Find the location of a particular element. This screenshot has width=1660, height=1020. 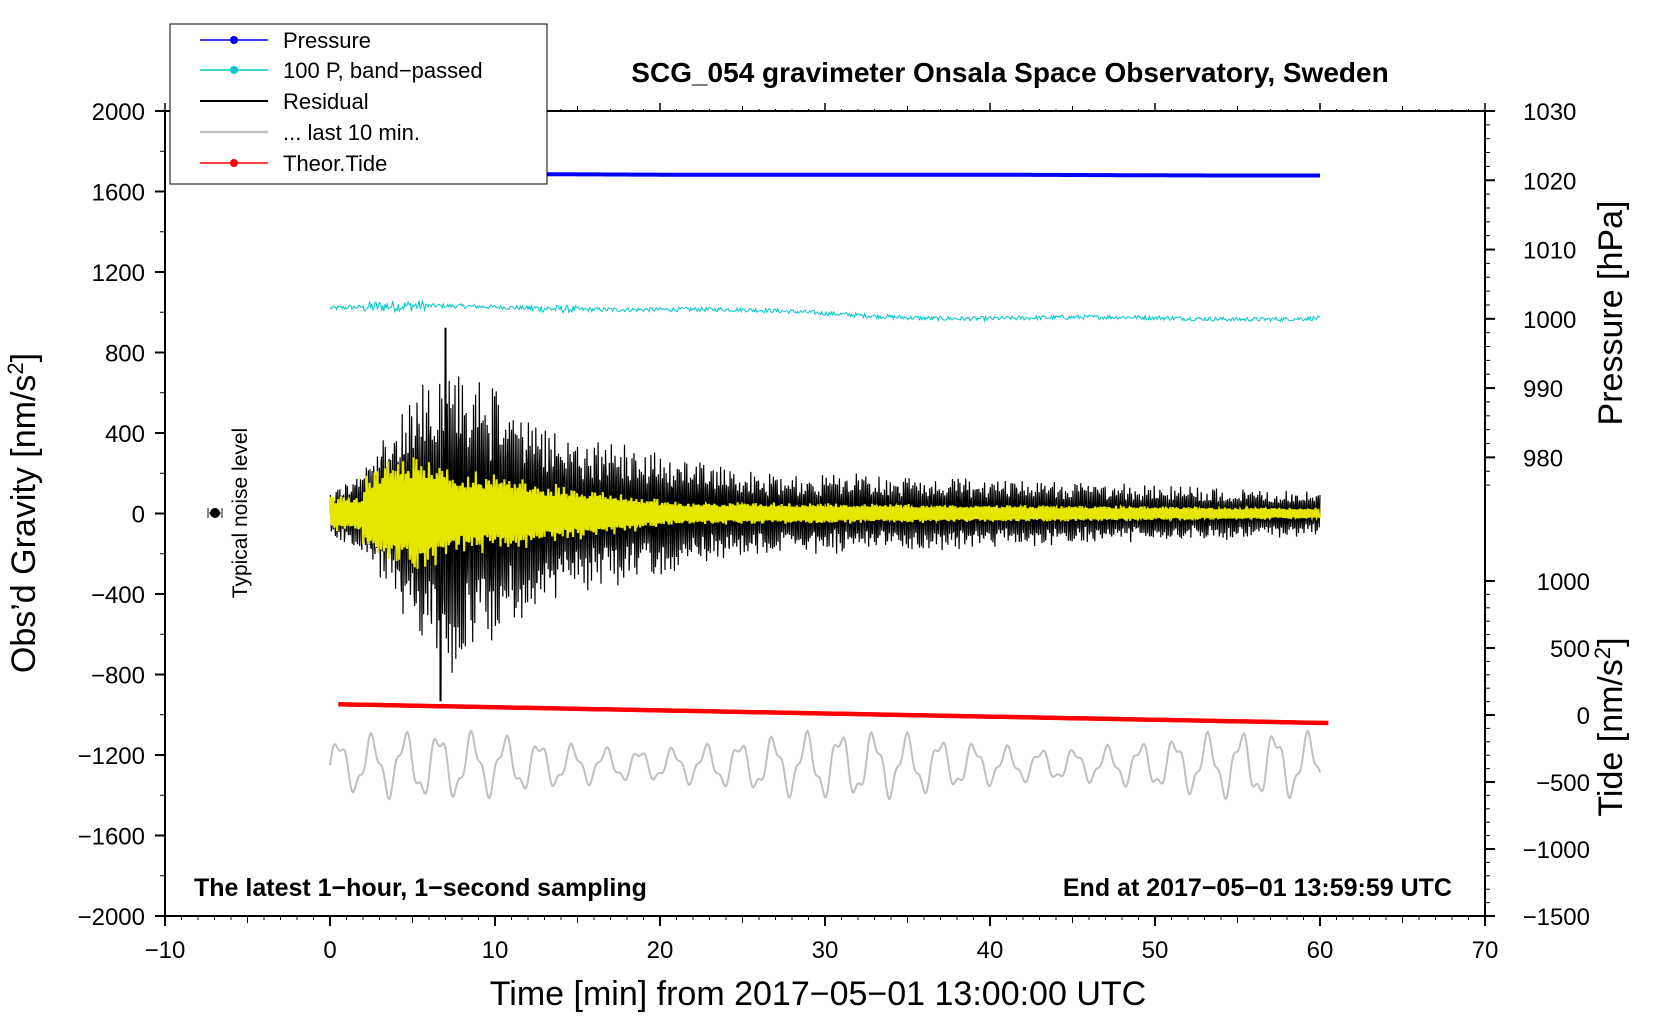

y-left-tick-label: 400 is located at coordinates (125, 434).